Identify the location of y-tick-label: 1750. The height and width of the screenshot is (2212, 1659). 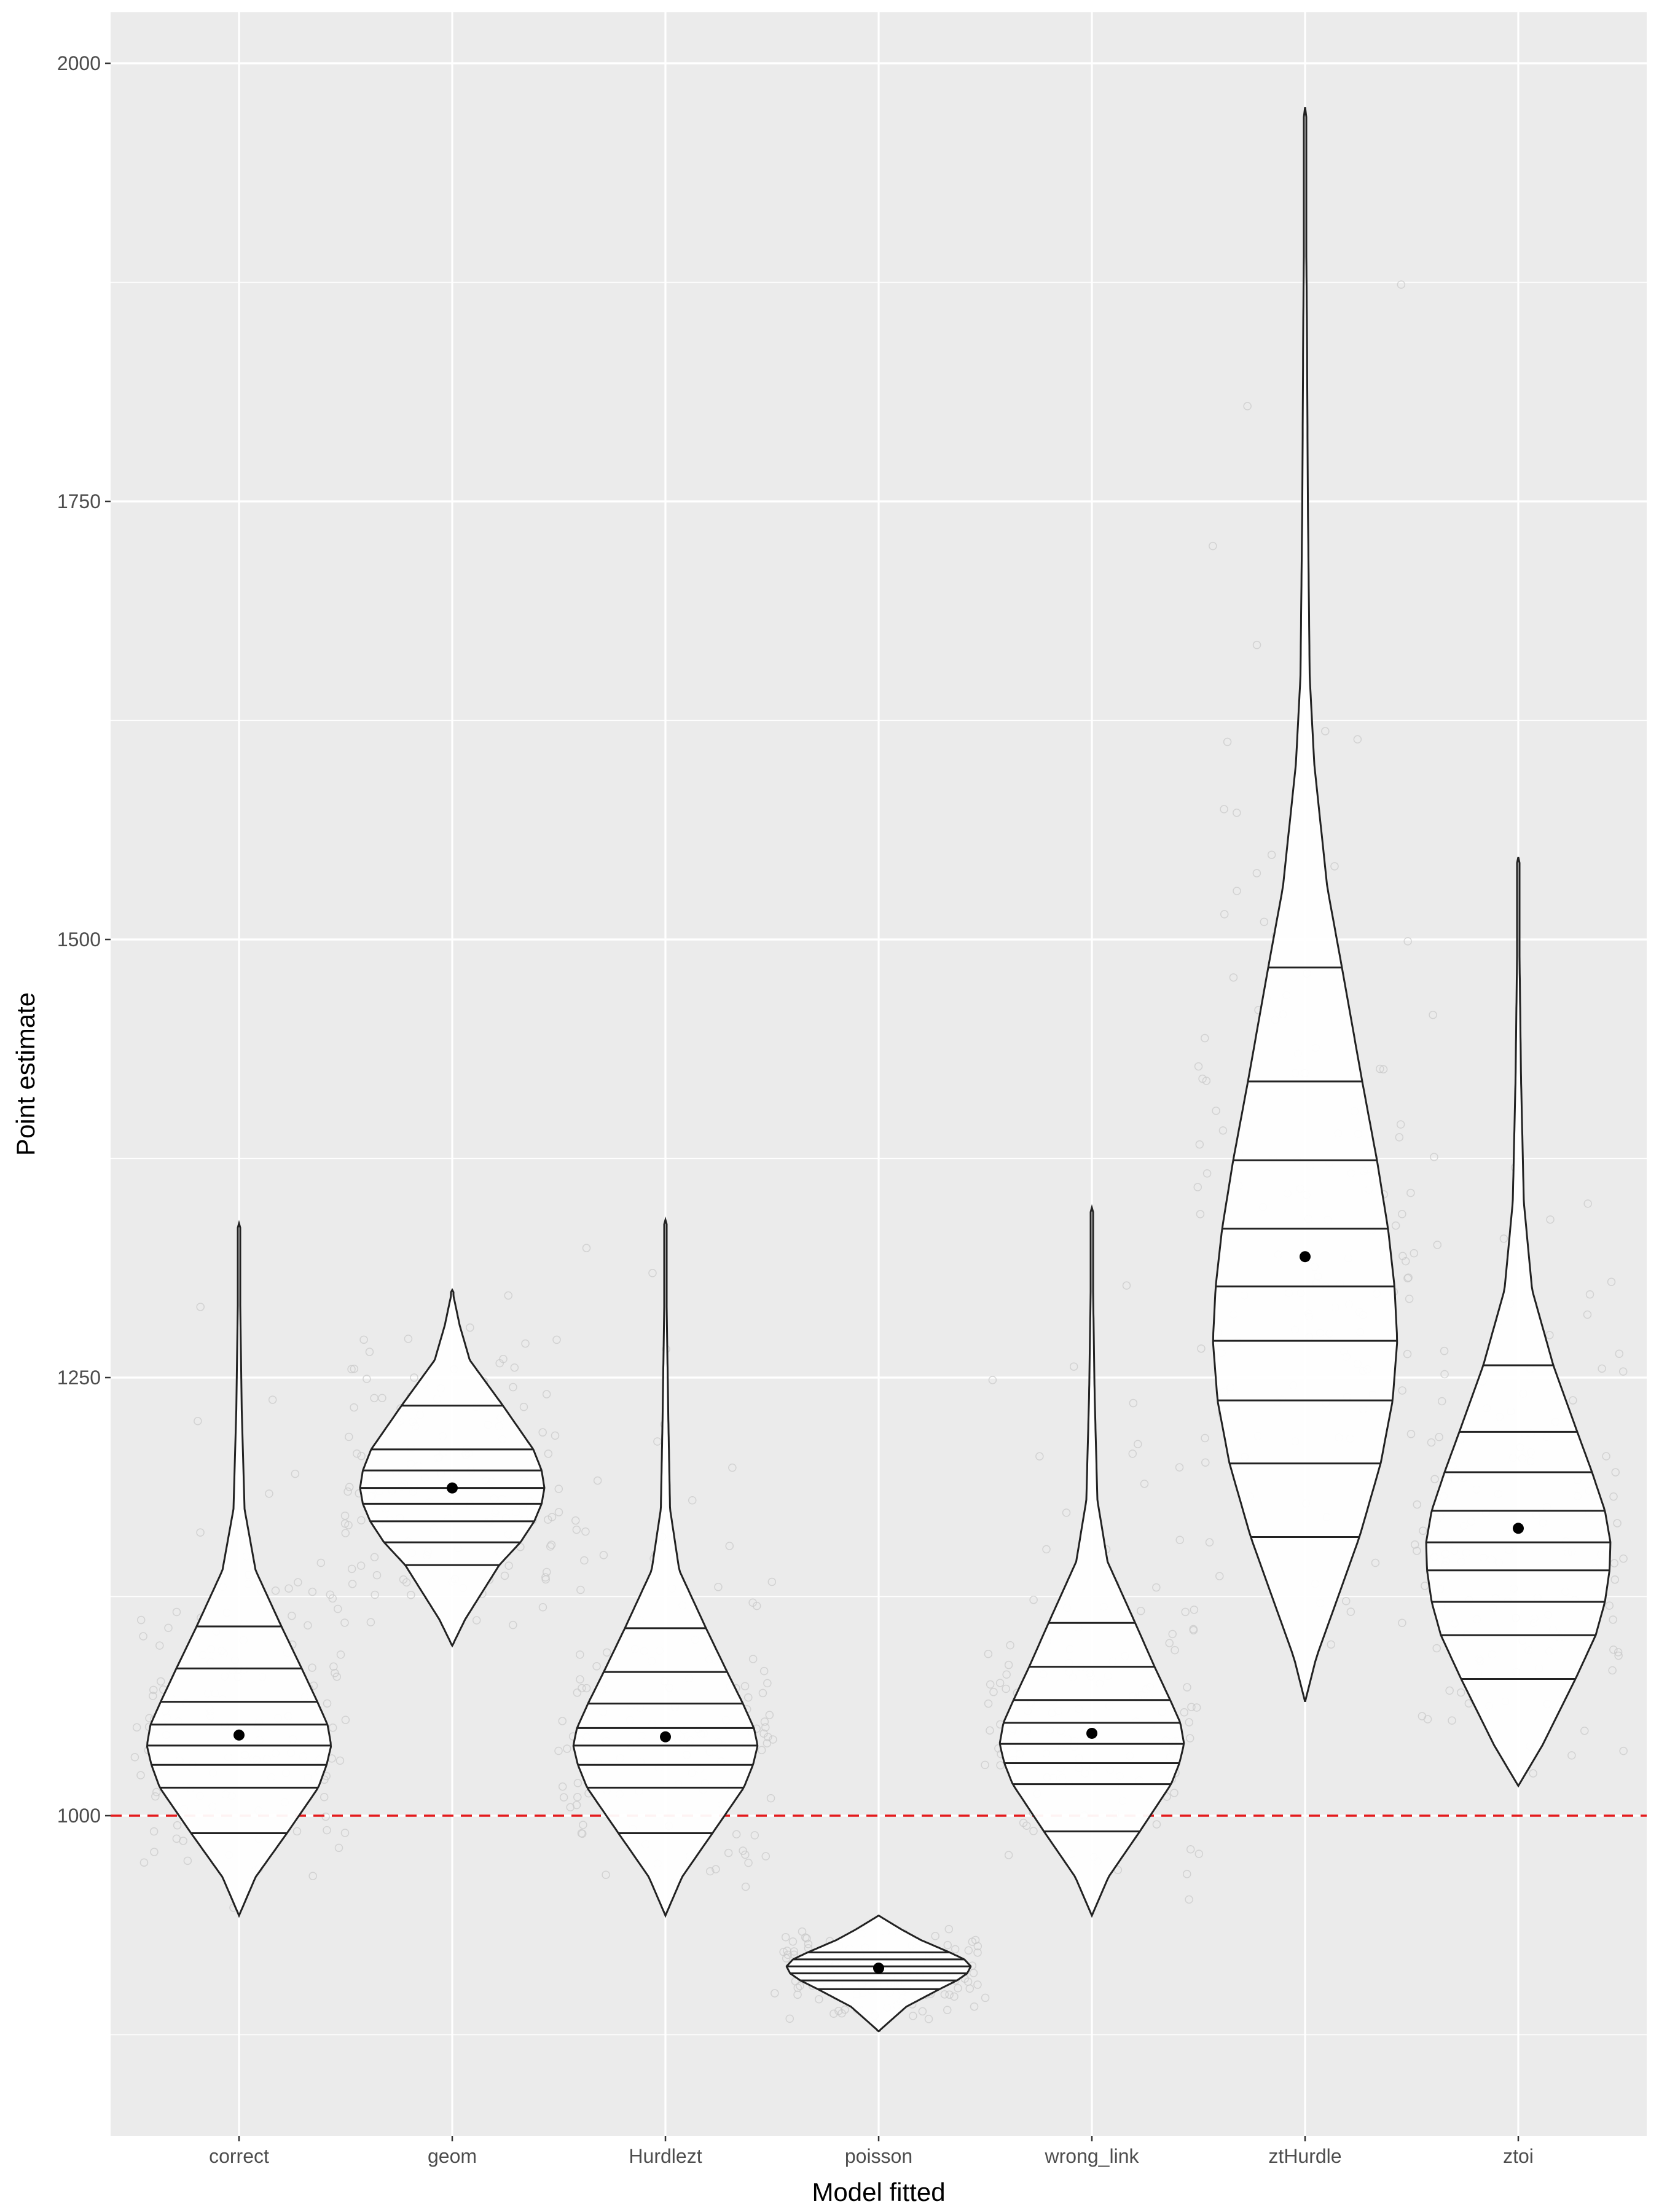
(79, 501).